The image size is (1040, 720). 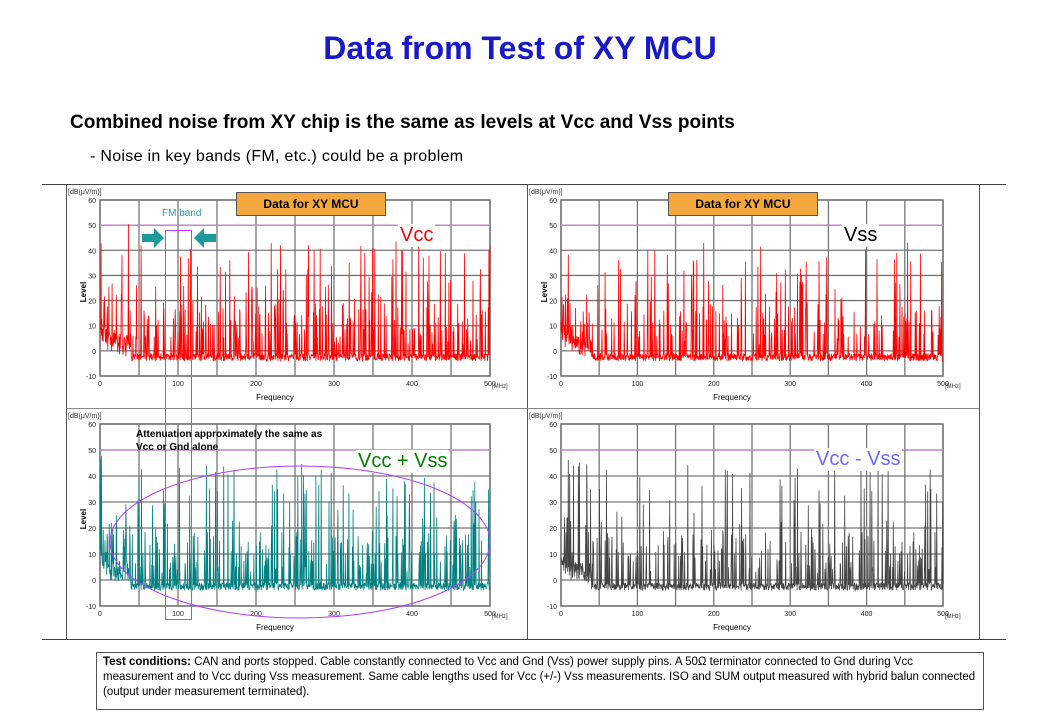 What do you see at coordinates (300, 542) in the screenshot?
I see `attenuation-ellipse` at bounding box center [300, 542].